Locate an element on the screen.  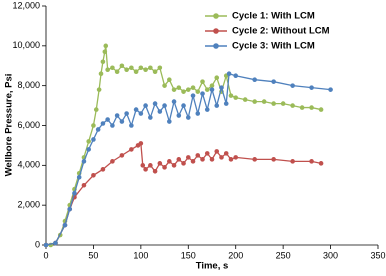
y-tick-label: 4,000 is located at coordinates (28, 165).